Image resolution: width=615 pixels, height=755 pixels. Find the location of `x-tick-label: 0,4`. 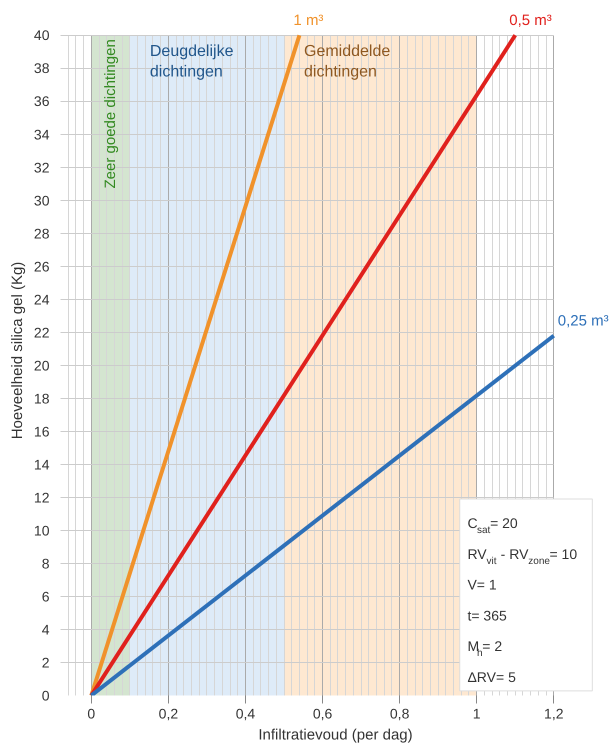

x-tick-label: 0,4 is located at coordinates (246, 714).